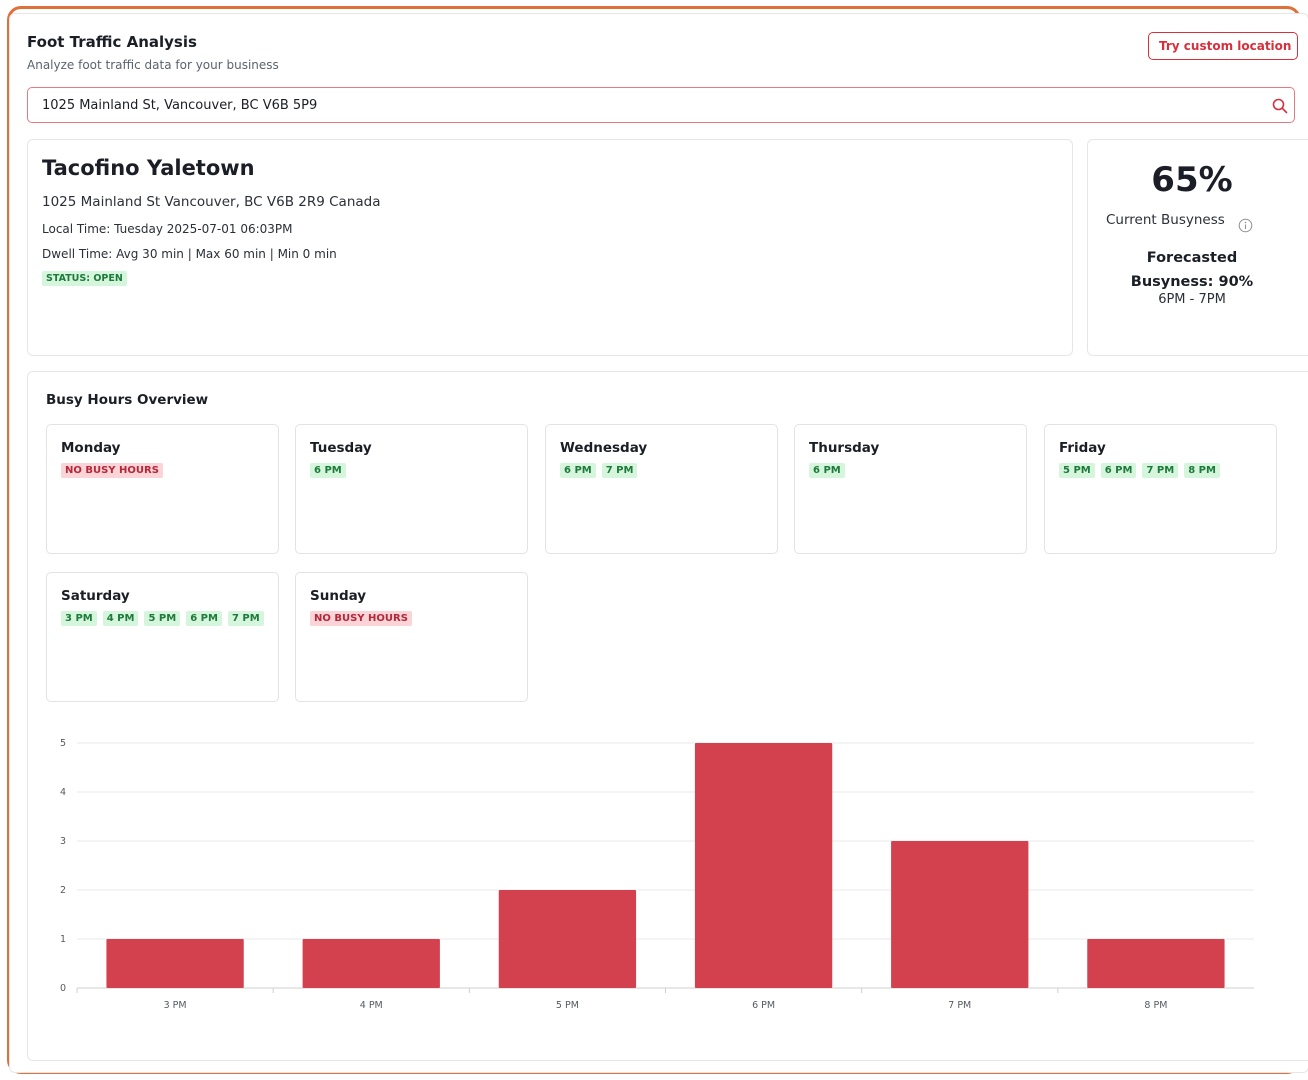 The width and height of the screenshot is (1308, 1080). Describe the element at coordinates (341, 448) in the screenshot. I see `day-name: Tuesday` at that location.